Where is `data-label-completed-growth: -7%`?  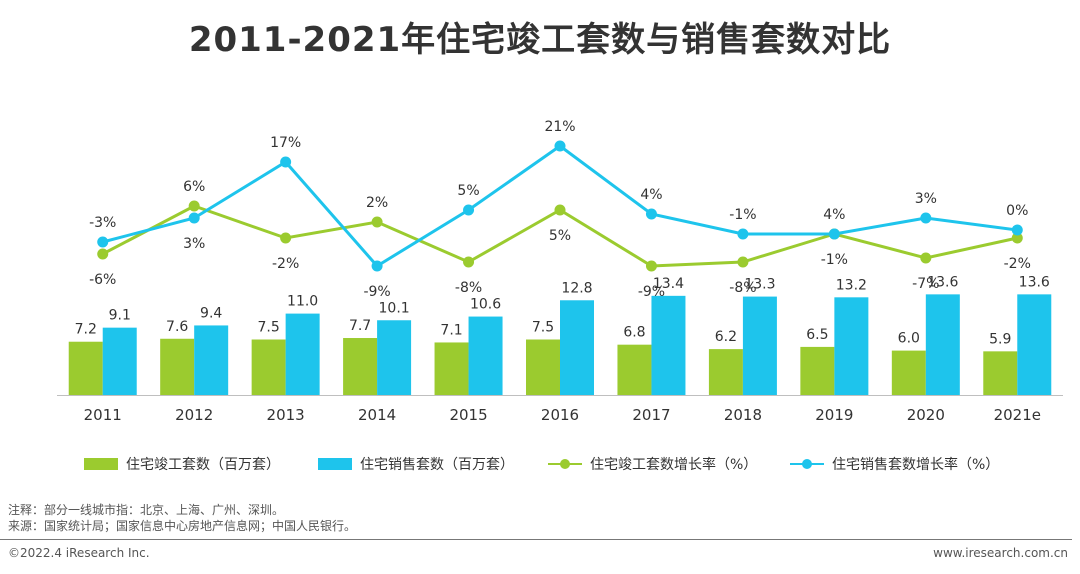
data-label-completed-growth: -7% is located at coordinates (925, 284).